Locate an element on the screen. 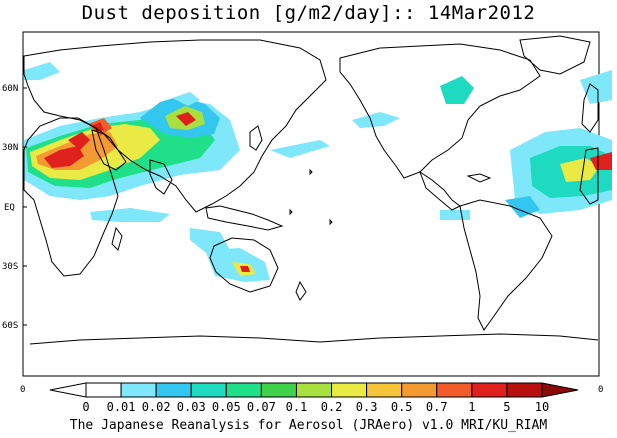 This screenshot has height=438, width=617. colorbar-right-end-label: 0 is located at coordinates (600, 390).